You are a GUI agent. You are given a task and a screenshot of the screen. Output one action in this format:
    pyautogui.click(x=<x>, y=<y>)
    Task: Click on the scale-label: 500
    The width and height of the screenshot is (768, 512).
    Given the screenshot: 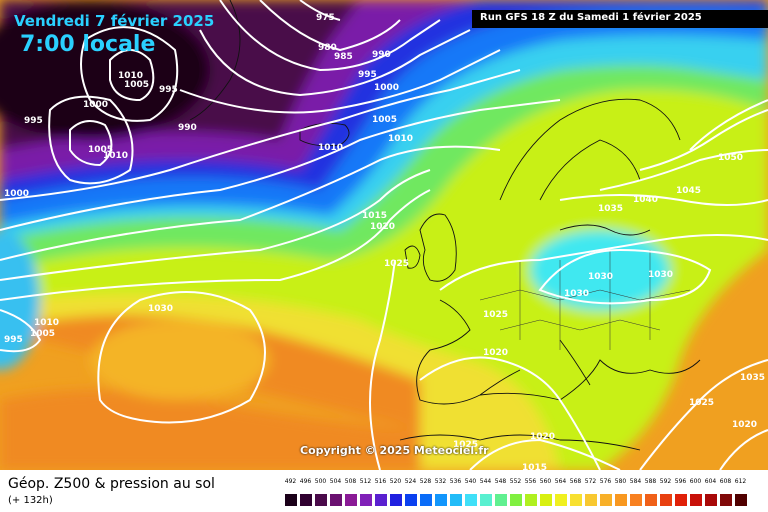 What is the action you would take?
    pyautogui.click(x=320, y=481)
    